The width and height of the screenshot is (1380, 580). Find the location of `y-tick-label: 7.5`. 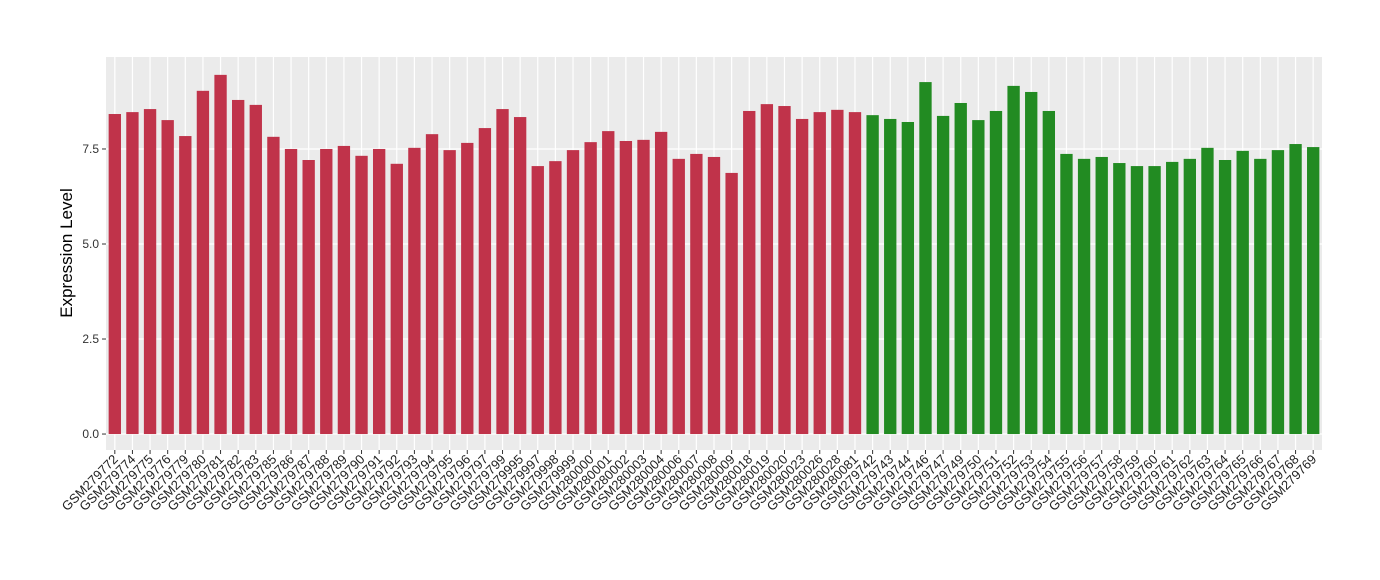

y-tick-label: 7.5 is located at coordinates (90, 149).